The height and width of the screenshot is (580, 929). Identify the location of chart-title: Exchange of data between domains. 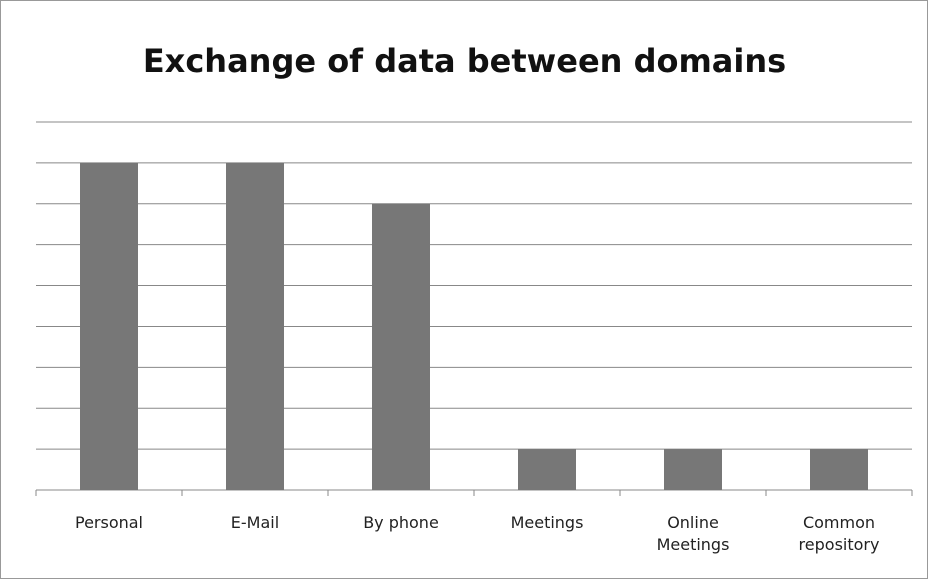
(464, 61).